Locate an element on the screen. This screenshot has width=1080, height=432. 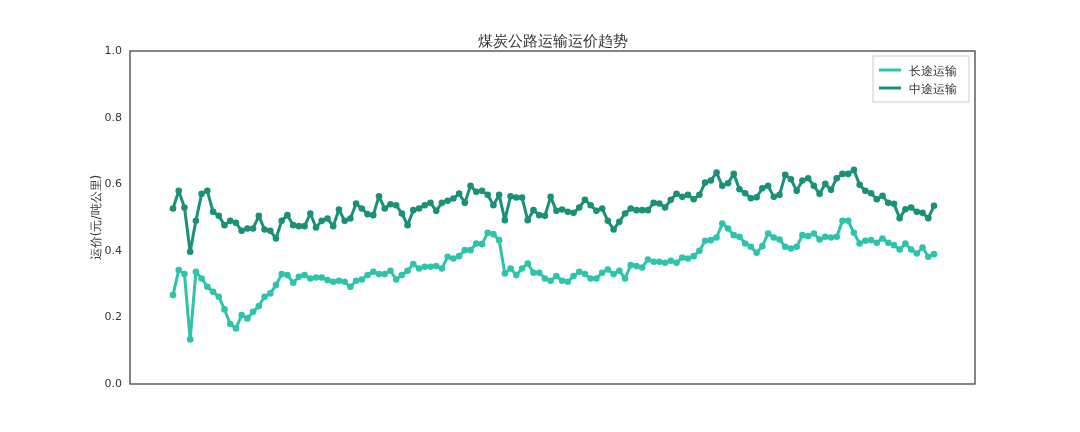
y-tick-label: 0.0 is located at coordinates (113, 383).